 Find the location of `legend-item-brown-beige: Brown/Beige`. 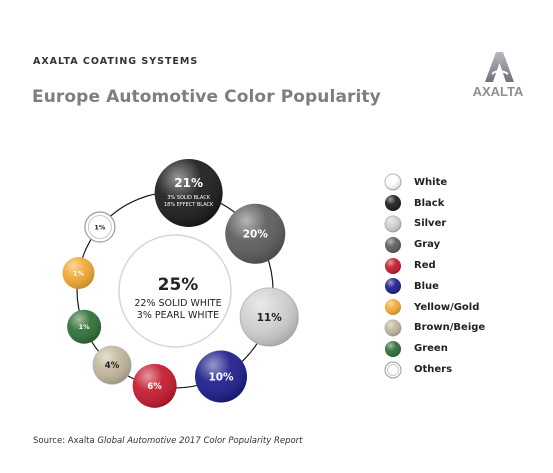

legend-item-brown-beige: Brown/Beige is located at coordinates (434, 328).